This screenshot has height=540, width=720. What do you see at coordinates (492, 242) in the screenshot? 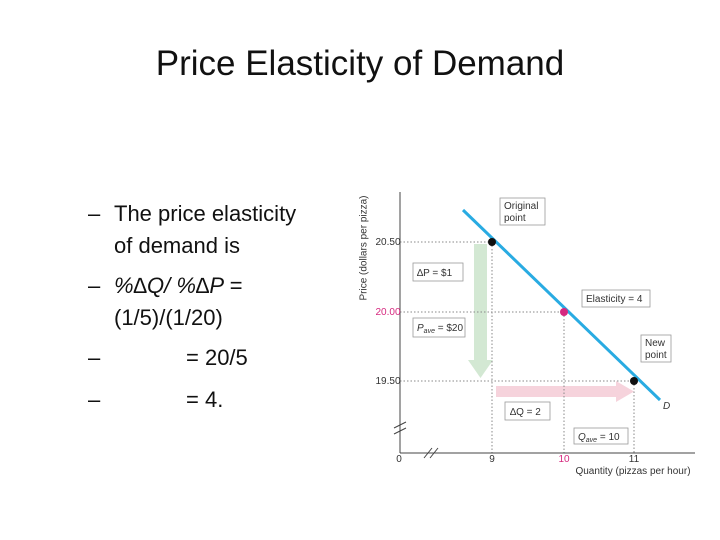
I see `original-point` at bounding box center [492, 242].